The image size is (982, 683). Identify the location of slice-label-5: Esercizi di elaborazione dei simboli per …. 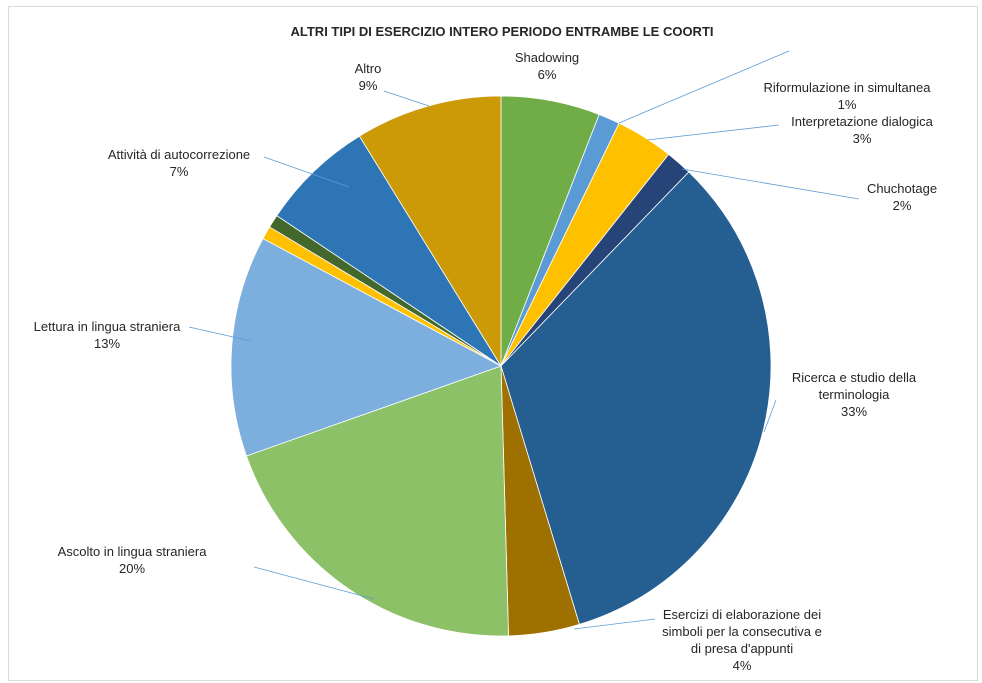
(742, 640).